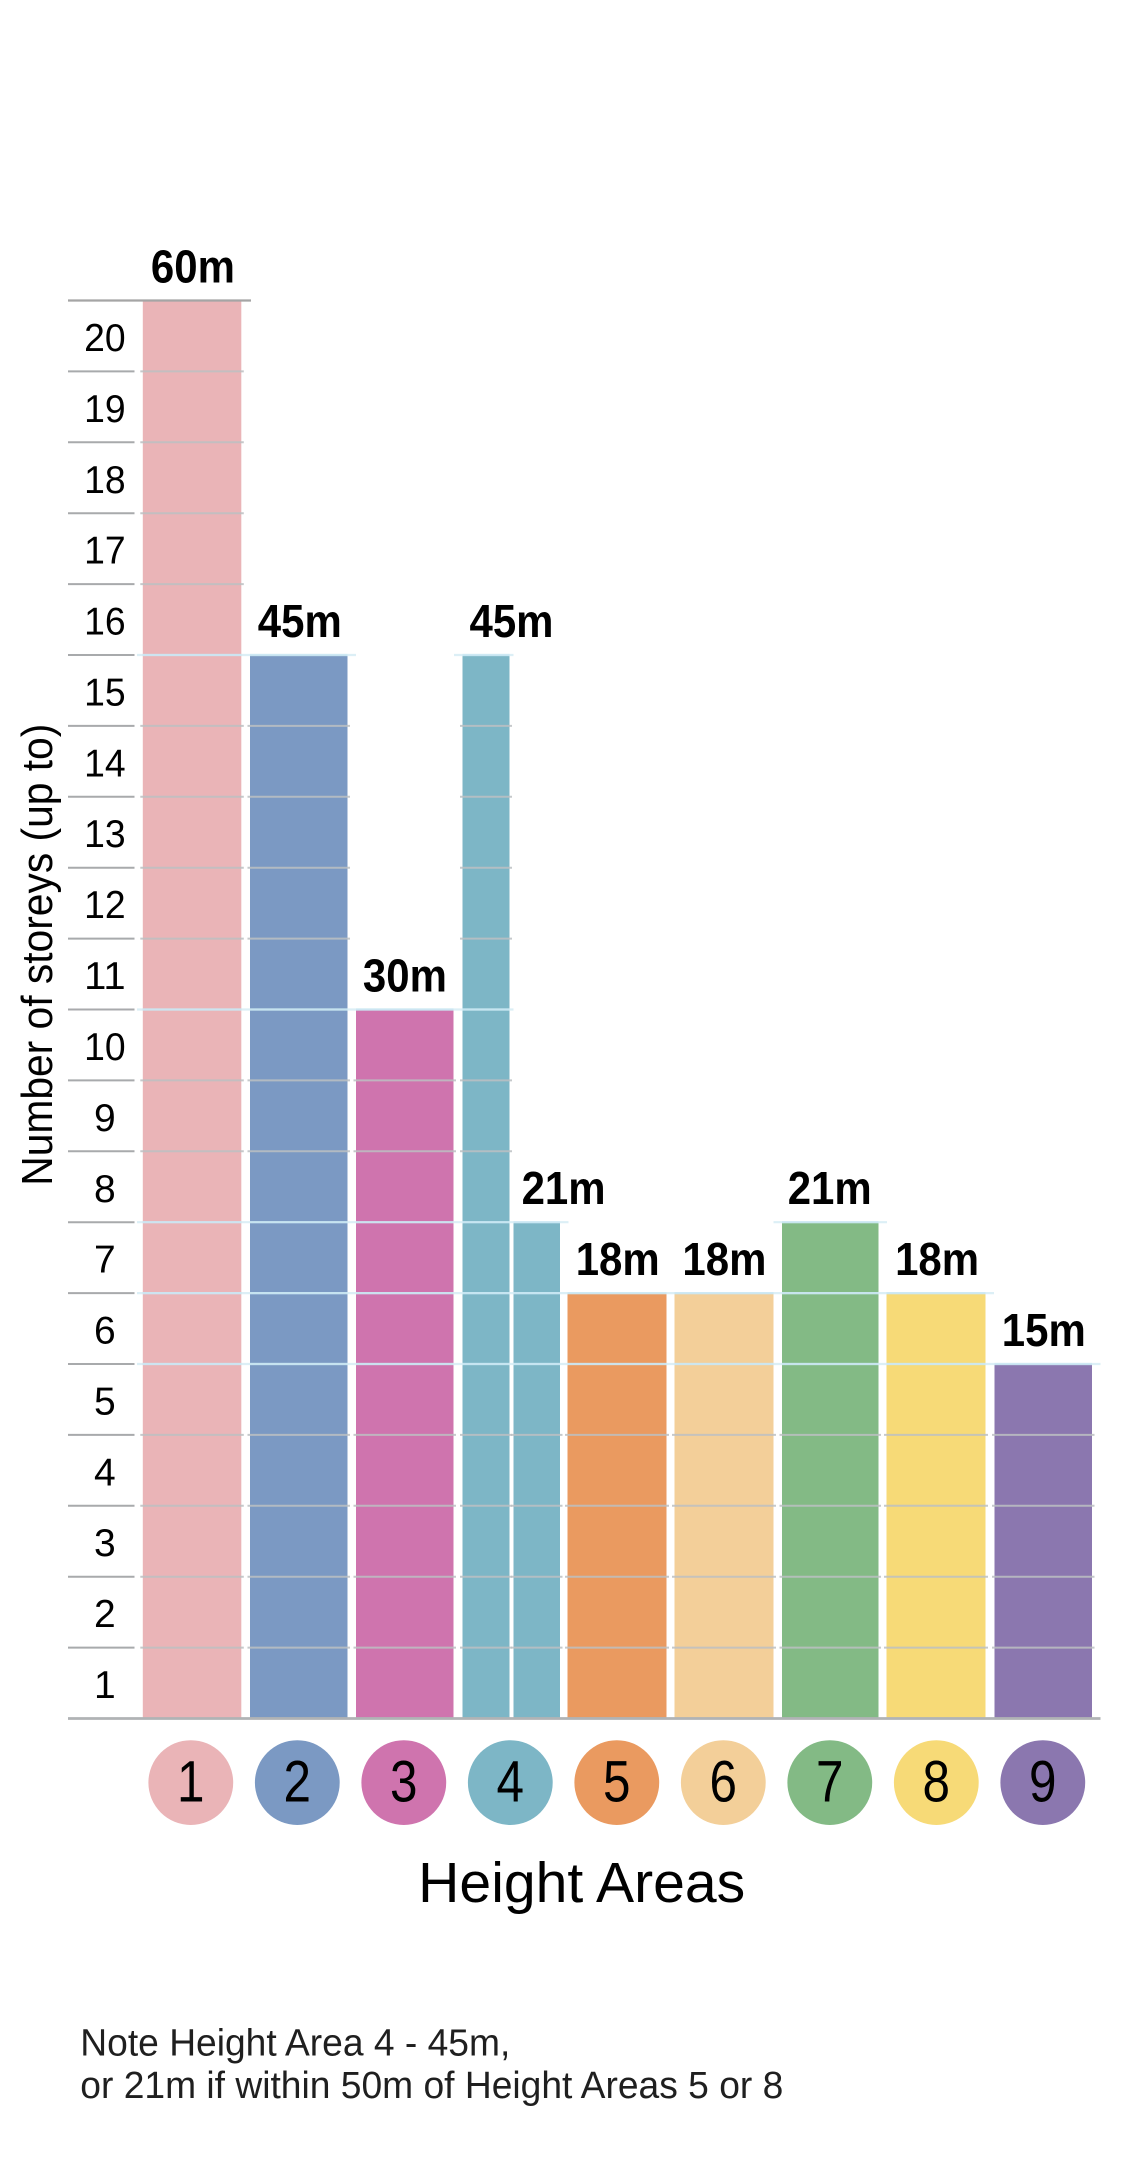 This screenshot has width=1124, height=2157. I want to click on svg-text: 14, so click(105, 763).